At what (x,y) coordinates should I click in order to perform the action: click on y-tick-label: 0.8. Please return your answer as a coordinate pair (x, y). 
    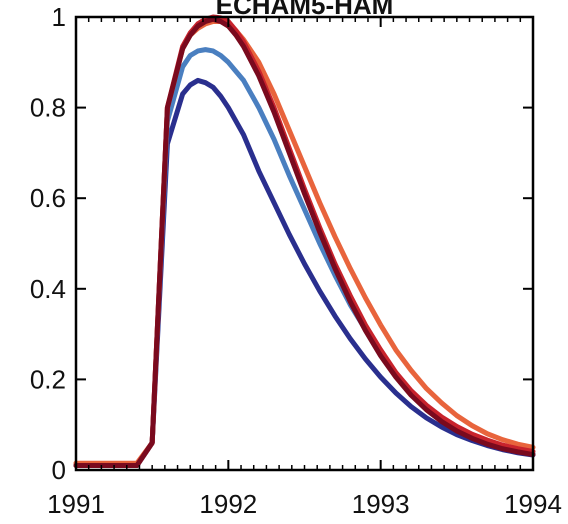
    Looking at the image, I should click on (48, 108).